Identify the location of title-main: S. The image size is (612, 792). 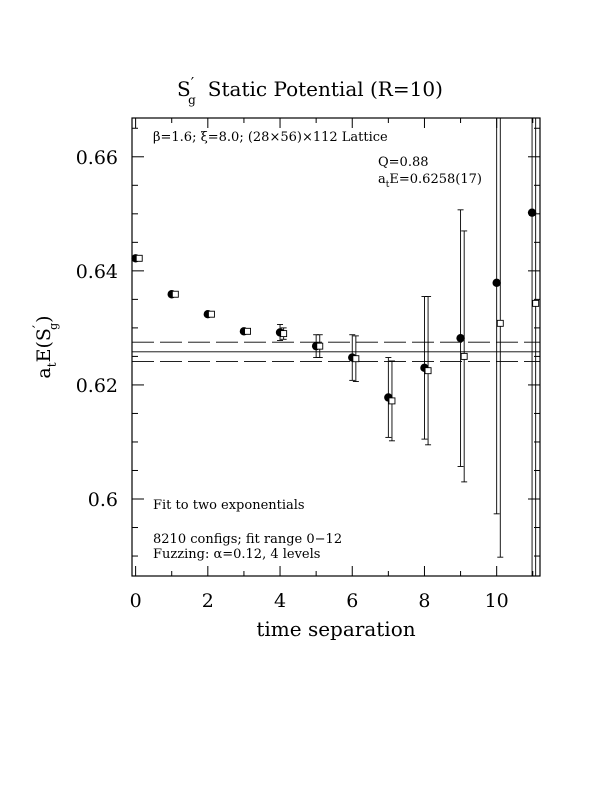
(184, 89).